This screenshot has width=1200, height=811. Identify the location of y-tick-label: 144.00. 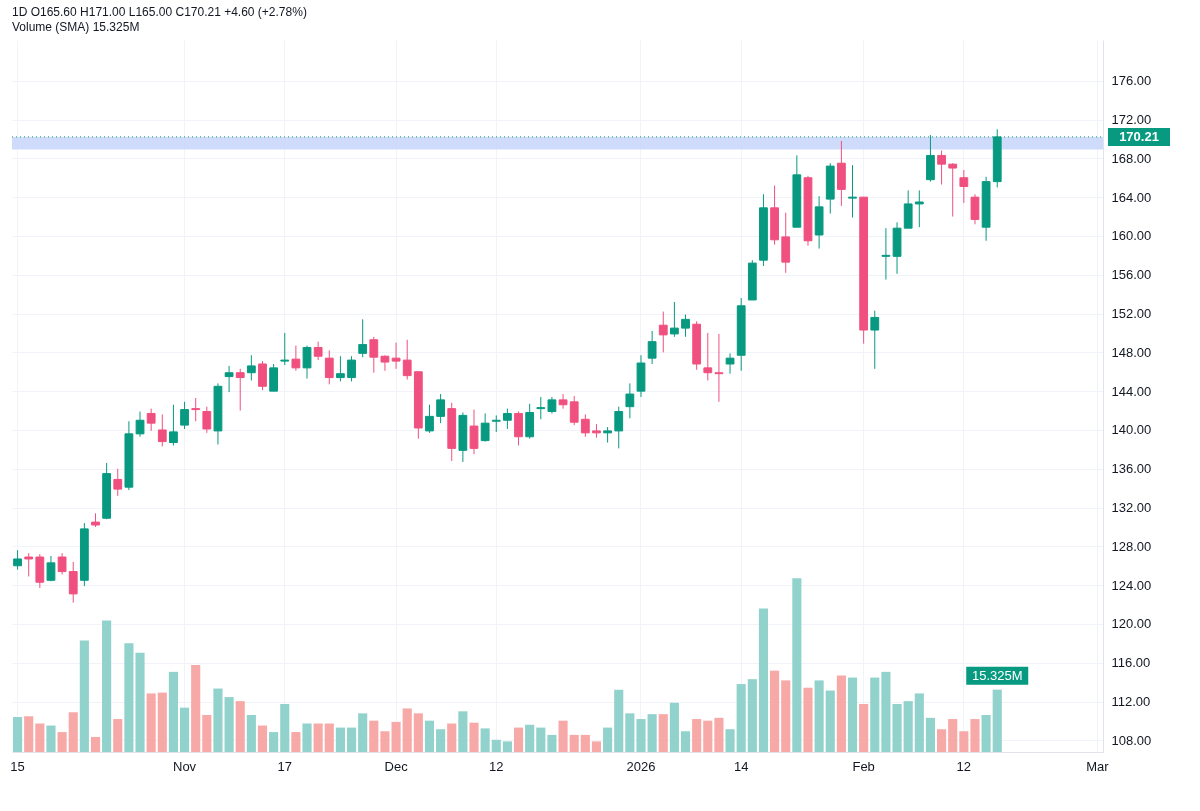
(1131, 391).